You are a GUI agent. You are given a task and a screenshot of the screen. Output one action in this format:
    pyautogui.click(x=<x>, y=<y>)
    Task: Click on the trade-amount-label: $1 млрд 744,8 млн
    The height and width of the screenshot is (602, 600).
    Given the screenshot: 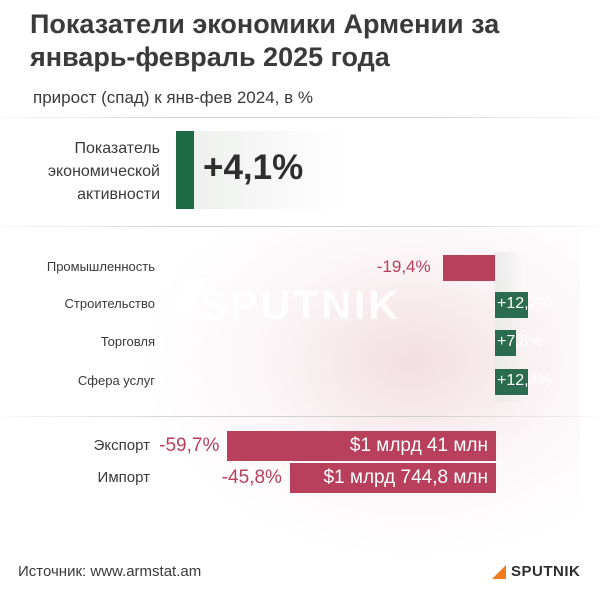 What is the action you would take?
    pyautogui.click(x=405, y=477)
    